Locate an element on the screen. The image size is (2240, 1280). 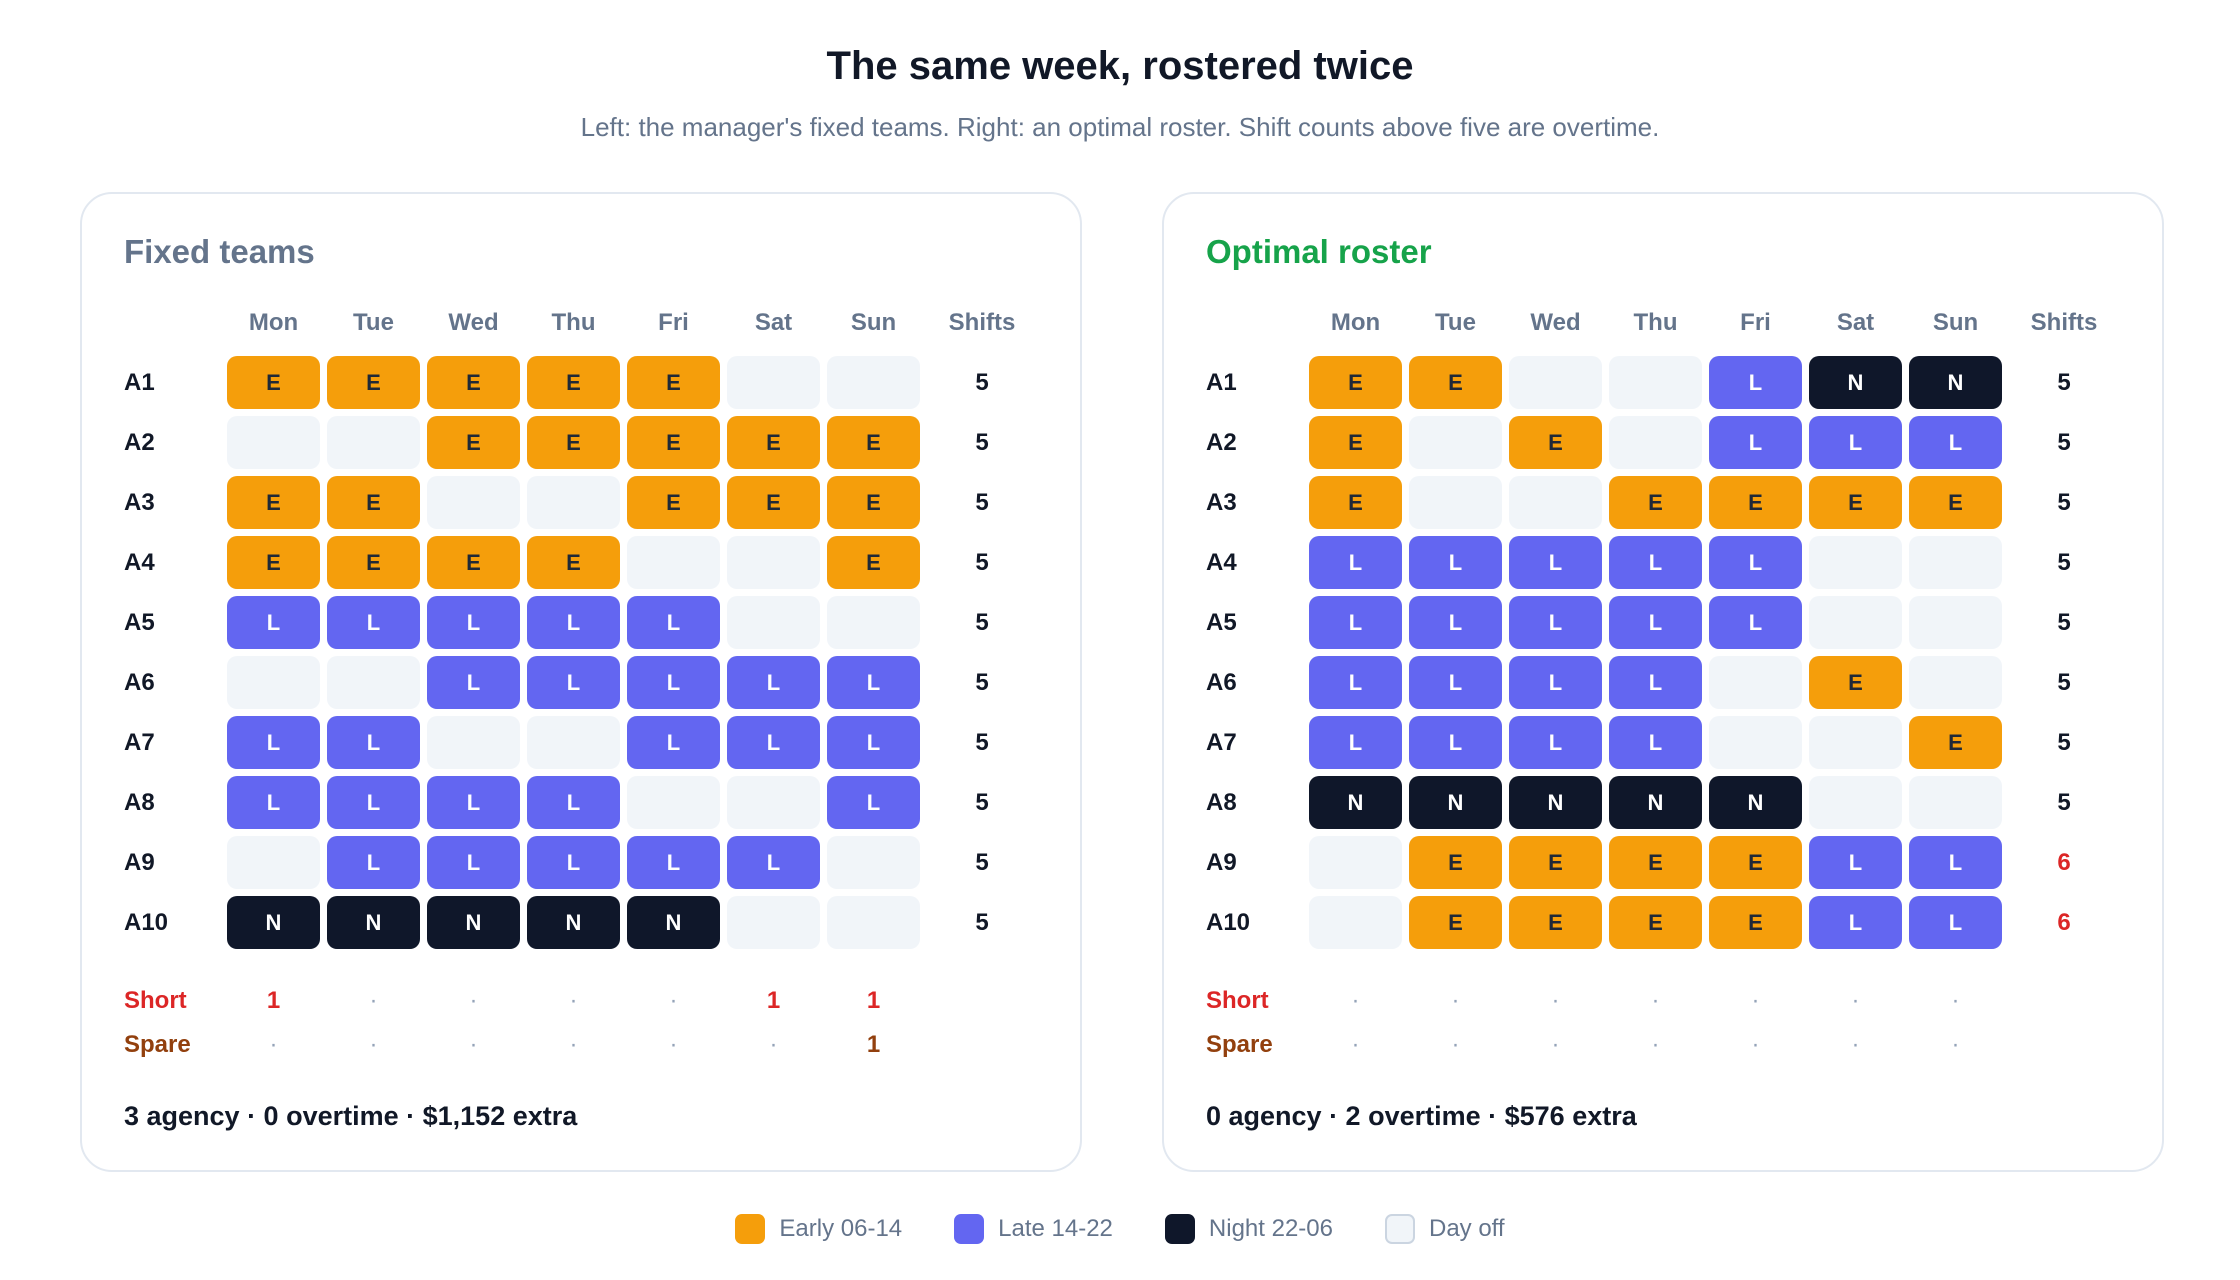
agent-label: A4 is located at coordinates (1221, 562).